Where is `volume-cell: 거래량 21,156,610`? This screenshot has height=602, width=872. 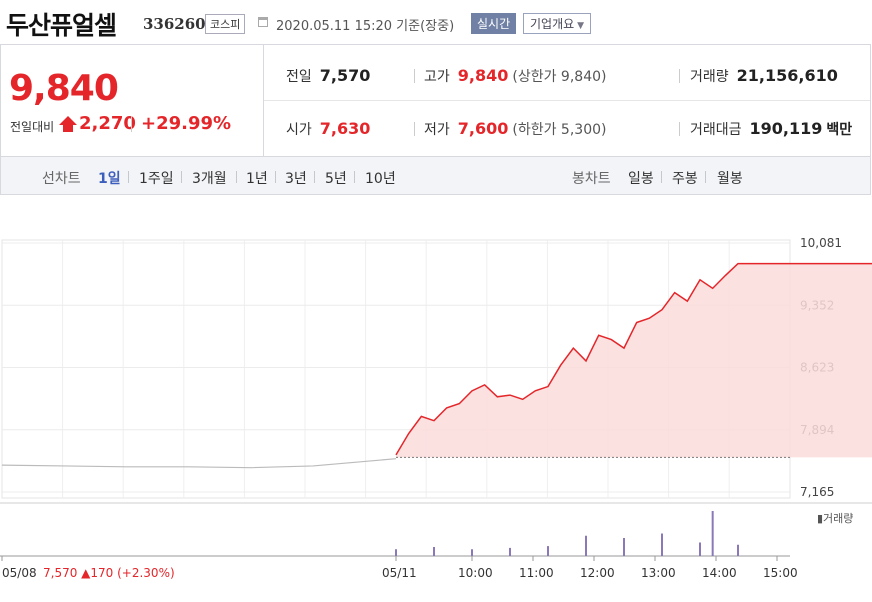
volume-cell: 거래량 21,156,610 is located at coordinates (764, 76).